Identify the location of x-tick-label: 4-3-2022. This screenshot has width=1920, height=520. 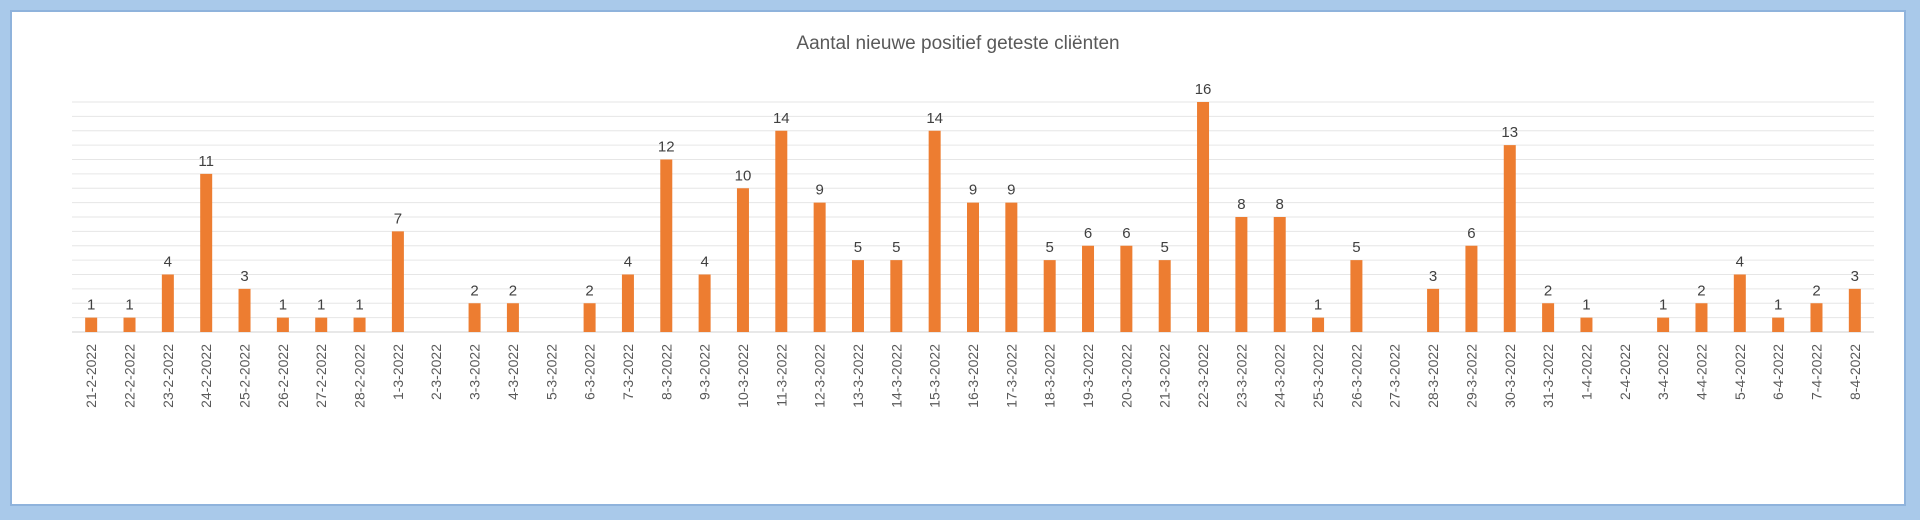
(513, 372).